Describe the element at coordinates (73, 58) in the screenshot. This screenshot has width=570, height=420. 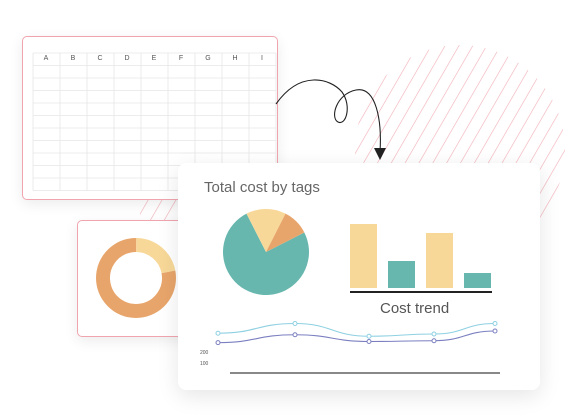
I see `column-header-b: B` at that location.